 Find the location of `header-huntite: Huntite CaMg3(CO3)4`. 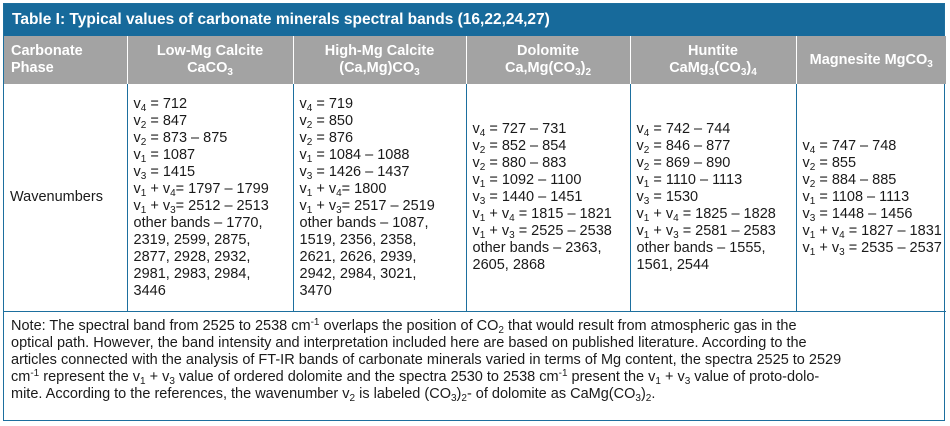

header-huntite: Huntite CaMg3(CO3)4 is located at coordinates (713, 60).